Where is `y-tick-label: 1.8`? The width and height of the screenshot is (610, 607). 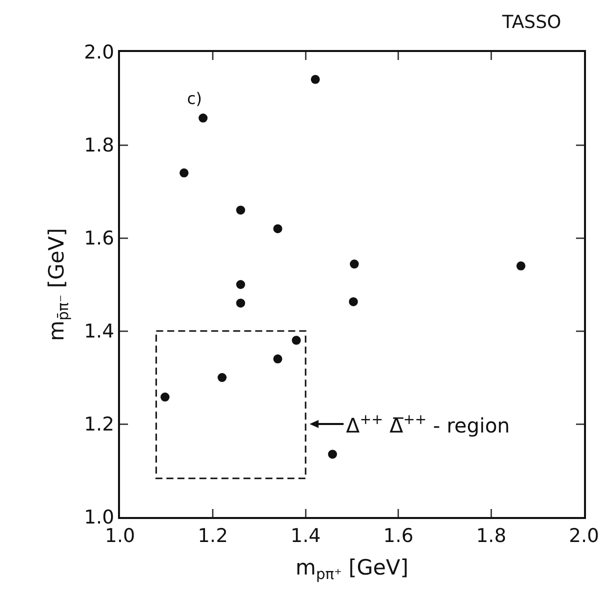
y-tick-label: 1.8 is located at coordinates (99, 145).